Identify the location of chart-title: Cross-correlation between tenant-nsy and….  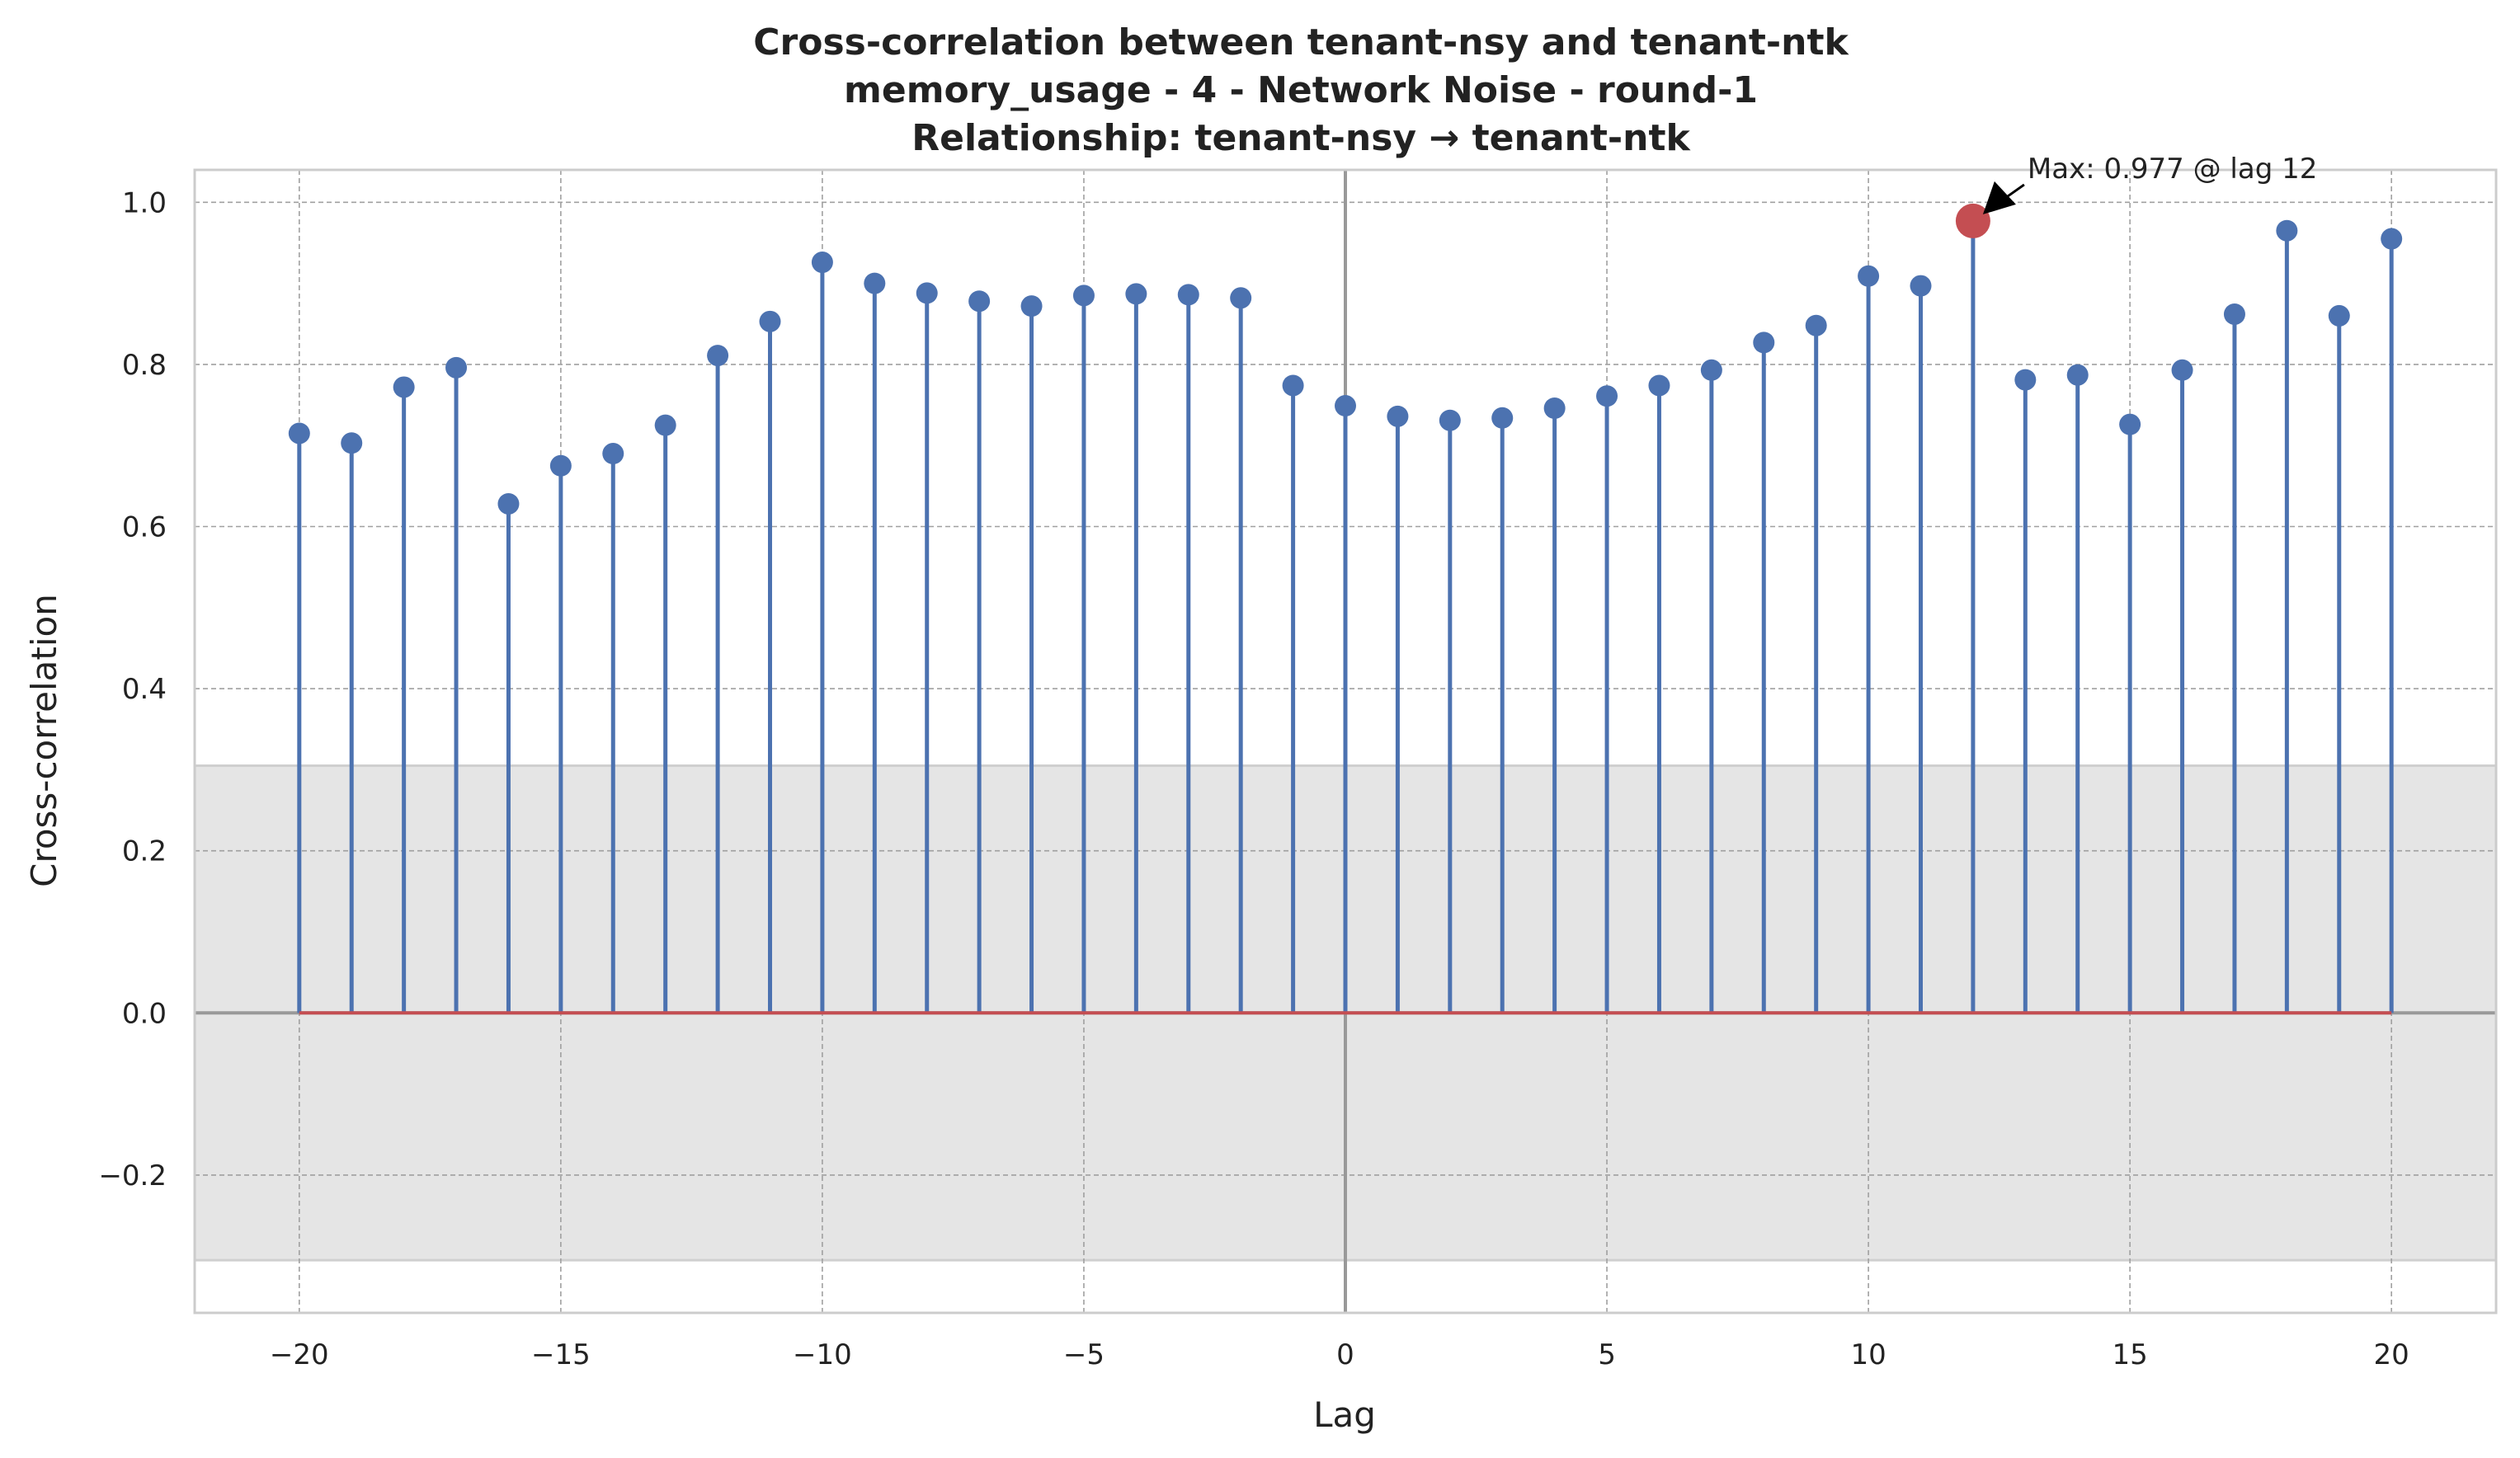
(1301, 90).